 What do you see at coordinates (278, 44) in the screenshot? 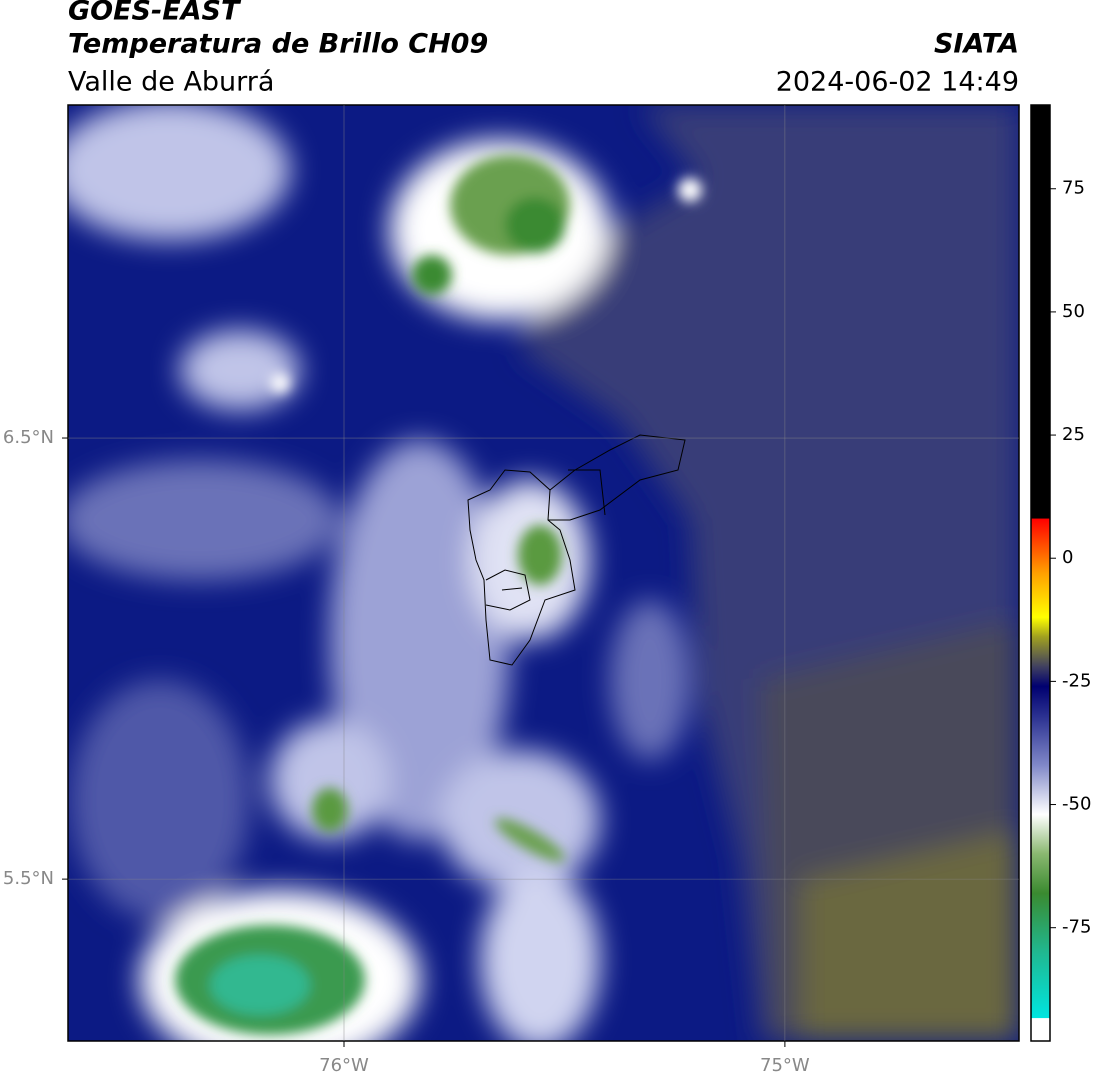
I see `subtitle: Temperatura de Brillo CH09` at bounding box center [278, 44].